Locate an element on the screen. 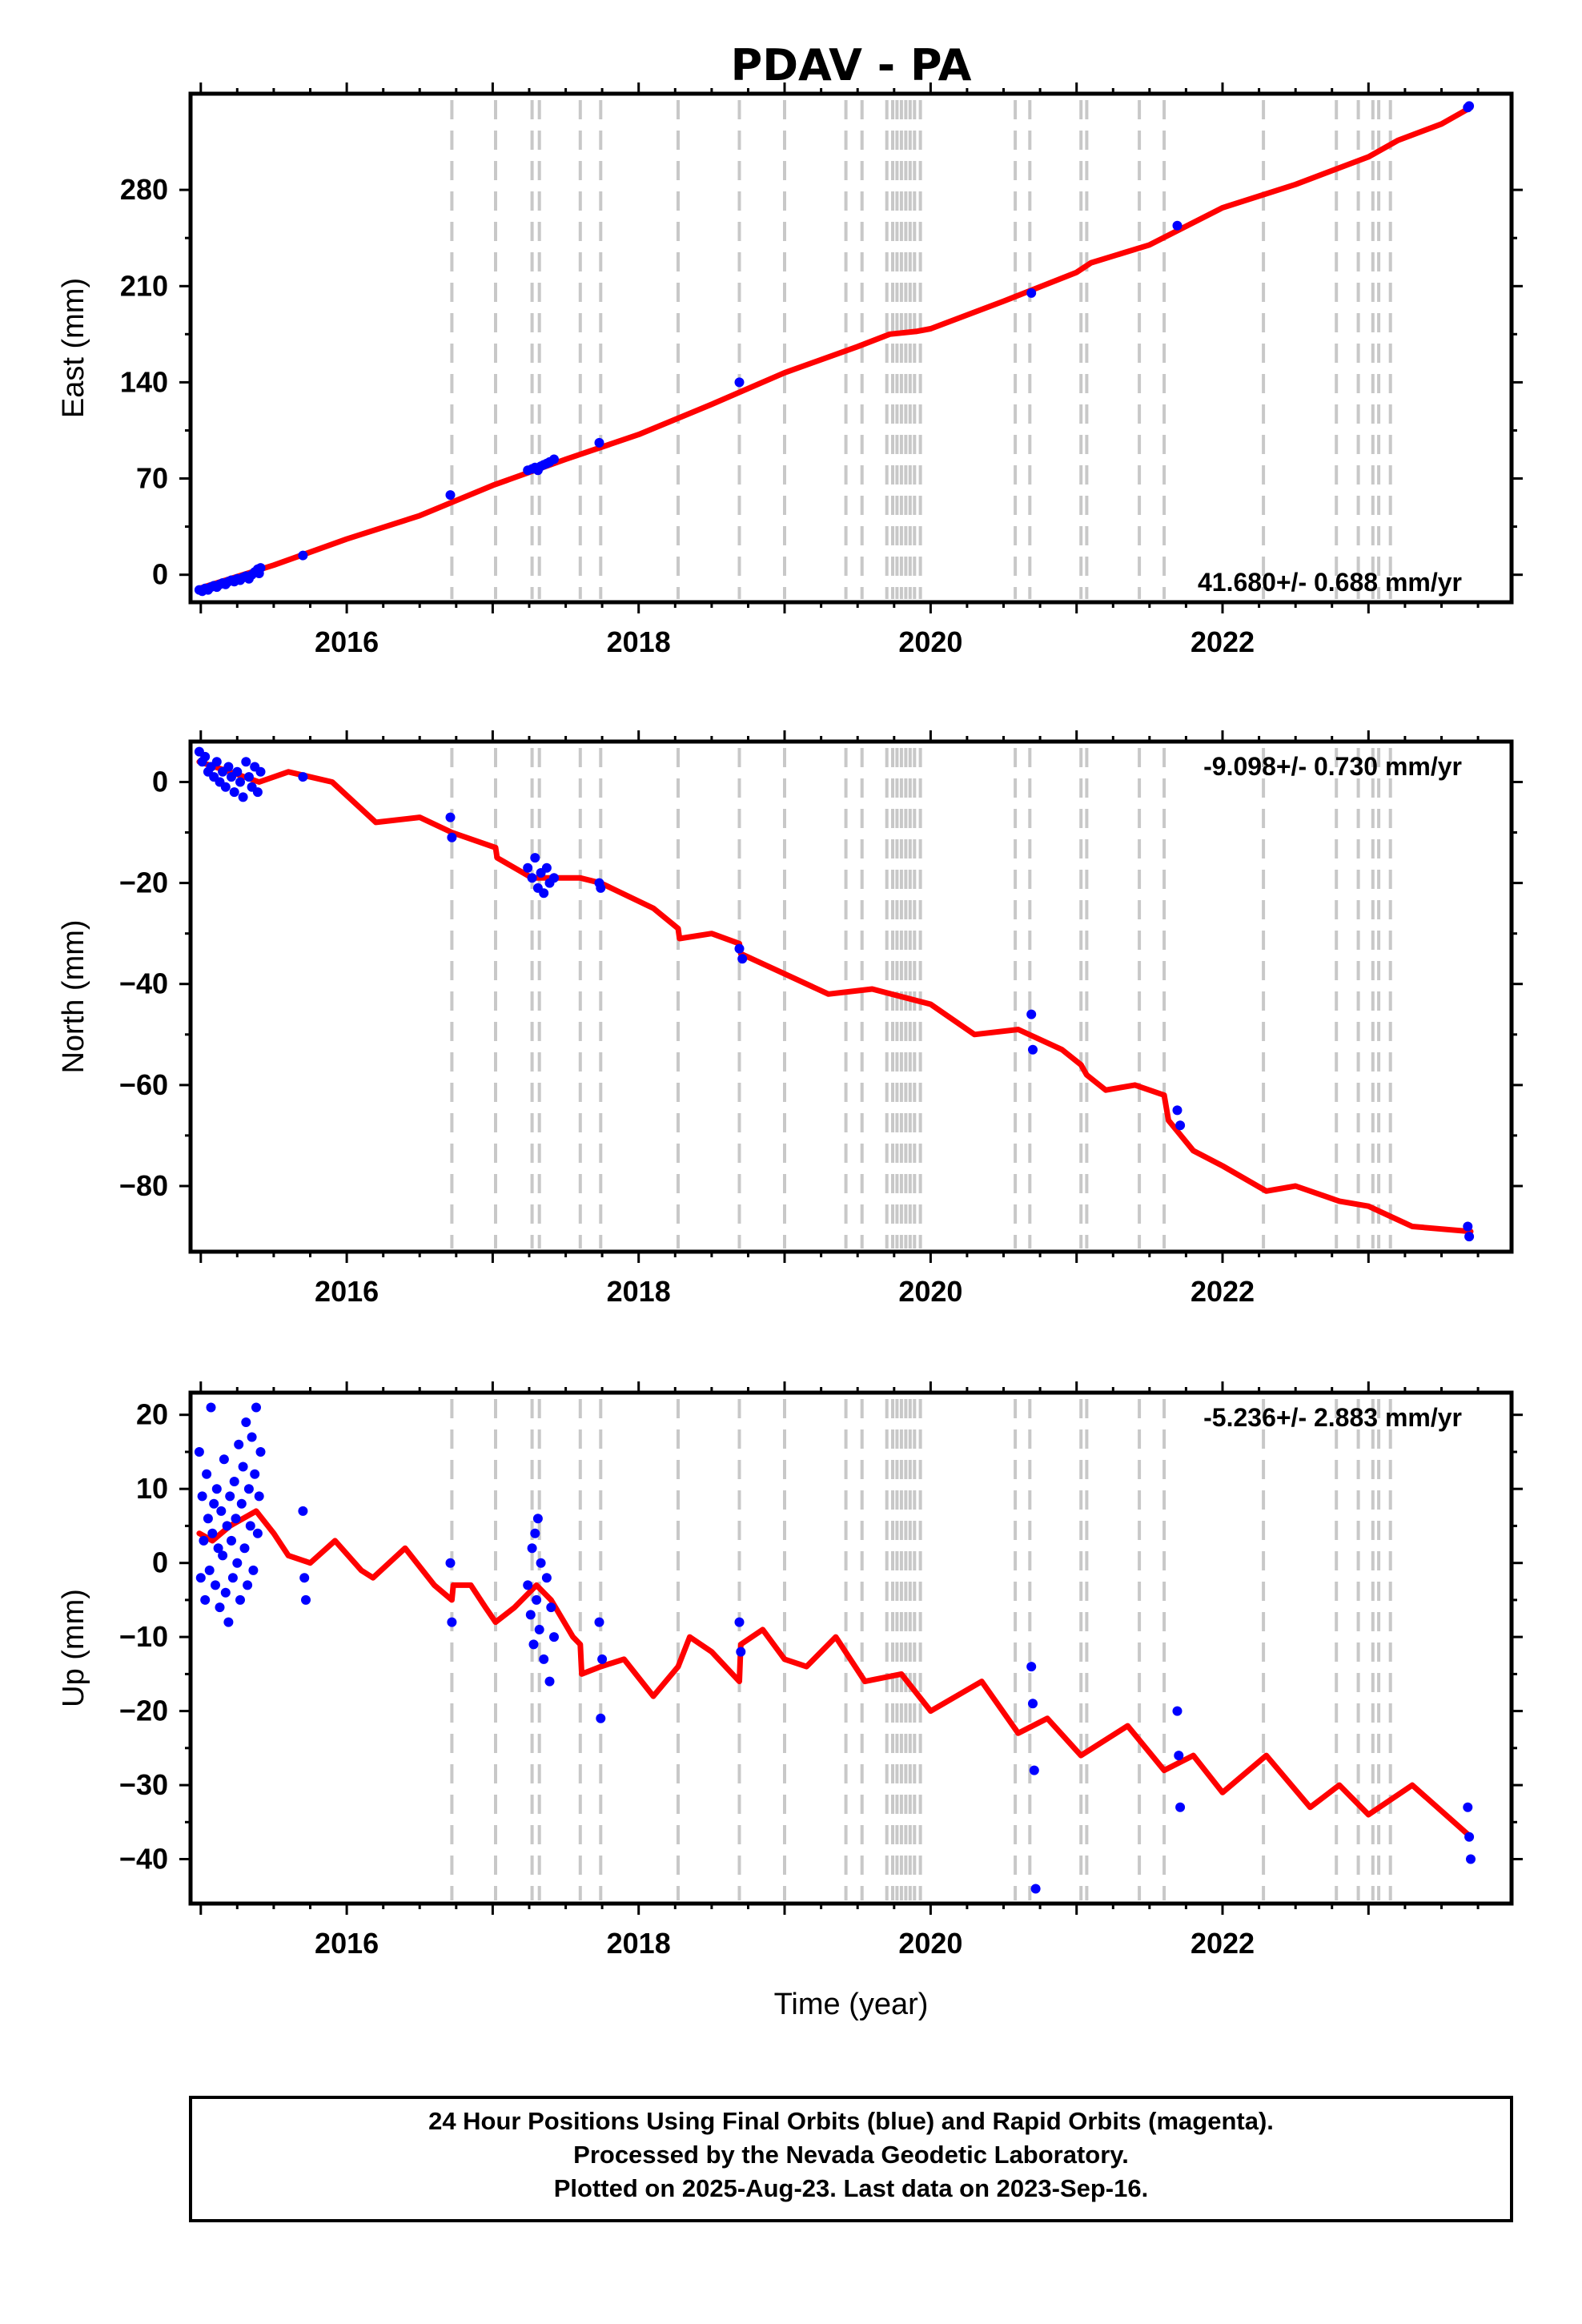 The height and width of the screenshot is (2324, 1582). x-axis-label: Time (year) is located at coordinates (851, 2005).